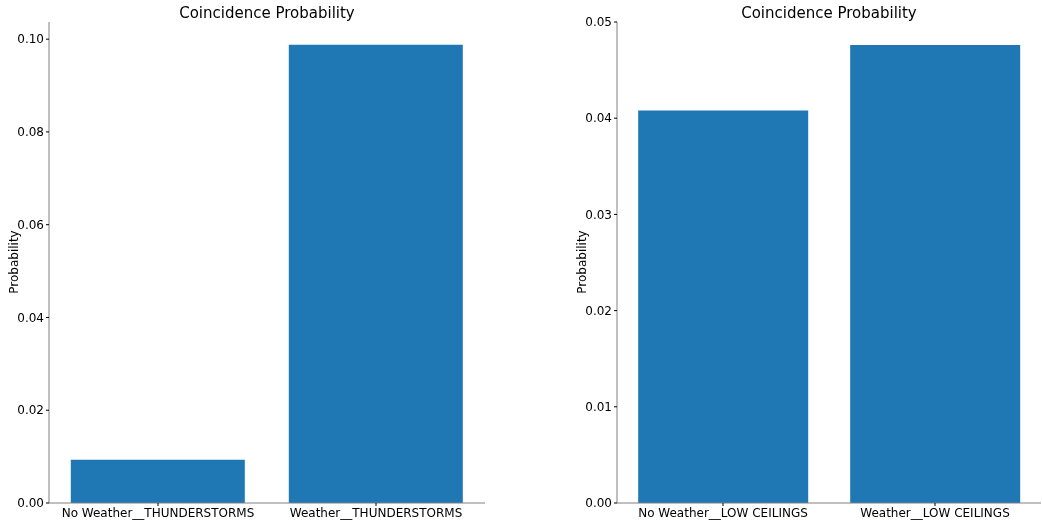 This screenshot has height=521, width=1042. I want to click on x-tick-label: Weather__THUNDERSTORMS, so click(376, 512).